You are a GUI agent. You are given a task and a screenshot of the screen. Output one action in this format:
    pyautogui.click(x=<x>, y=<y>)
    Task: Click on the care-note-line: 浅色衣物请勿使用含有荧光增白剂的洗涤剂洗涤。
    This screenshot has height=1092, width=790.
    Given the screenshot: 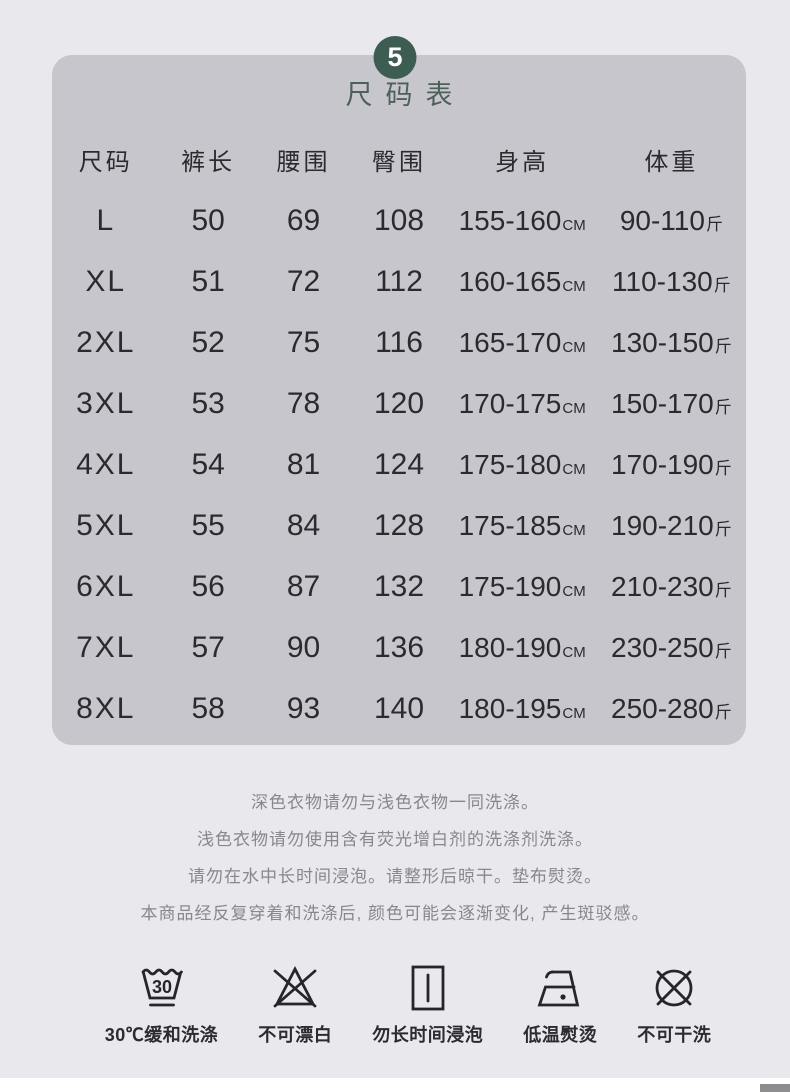 What is the action you would take?
    pyautogui.click(x=395, y=839)
    